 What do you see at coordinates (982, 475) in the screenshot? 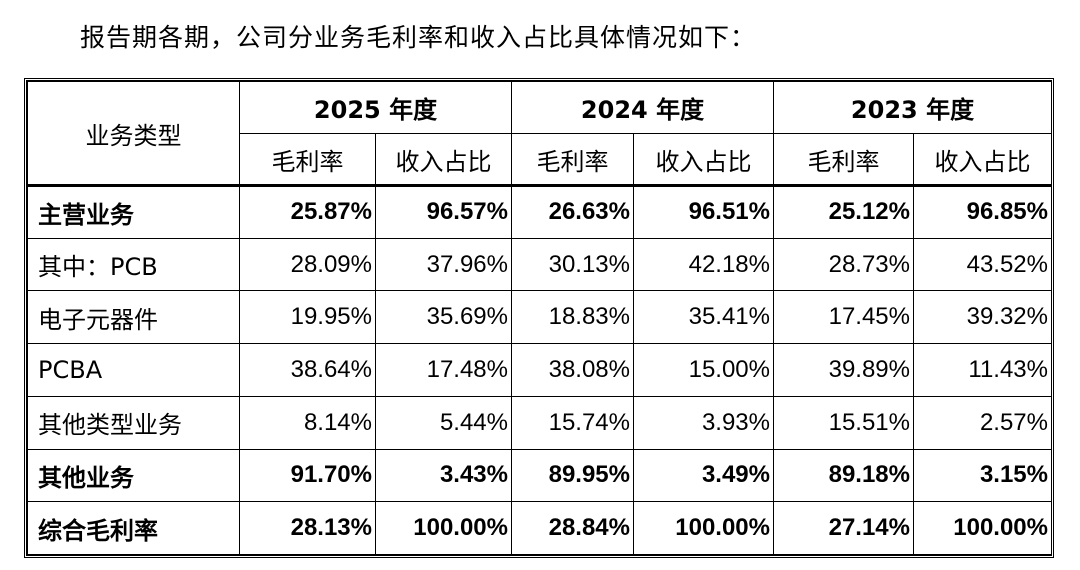
I see `revenue-share-cell: 3.15%` at bounding box center [982, 475].